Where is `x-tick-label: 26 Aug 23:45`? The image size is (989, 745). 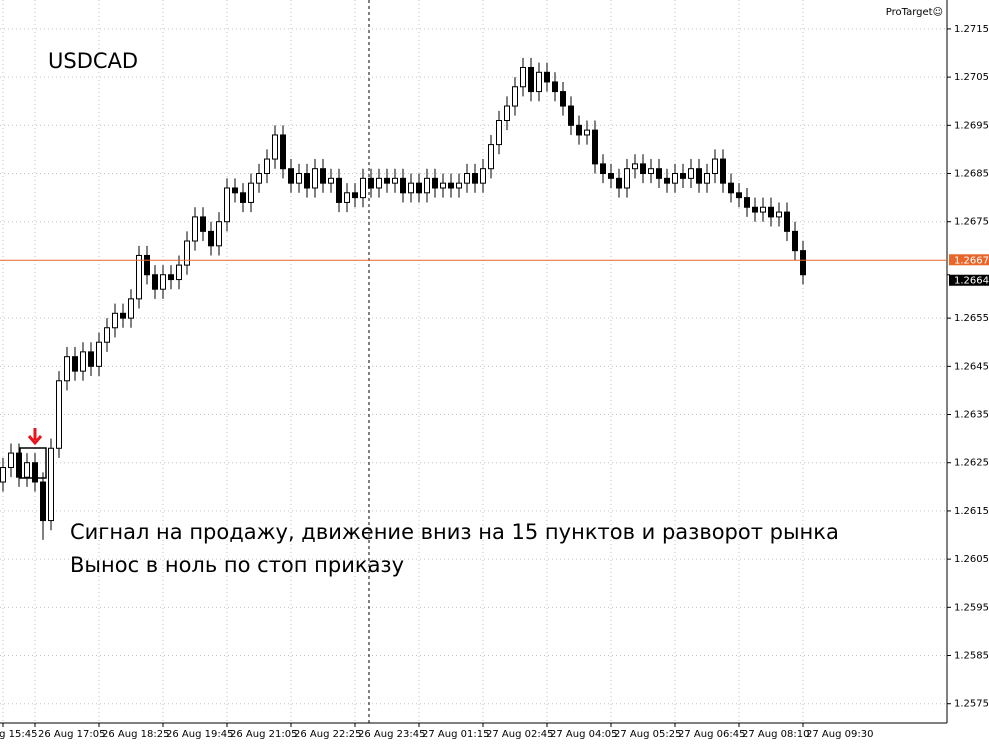 x-tick-label: 26 Aug 23:45 is located at coordinates (391, 734).